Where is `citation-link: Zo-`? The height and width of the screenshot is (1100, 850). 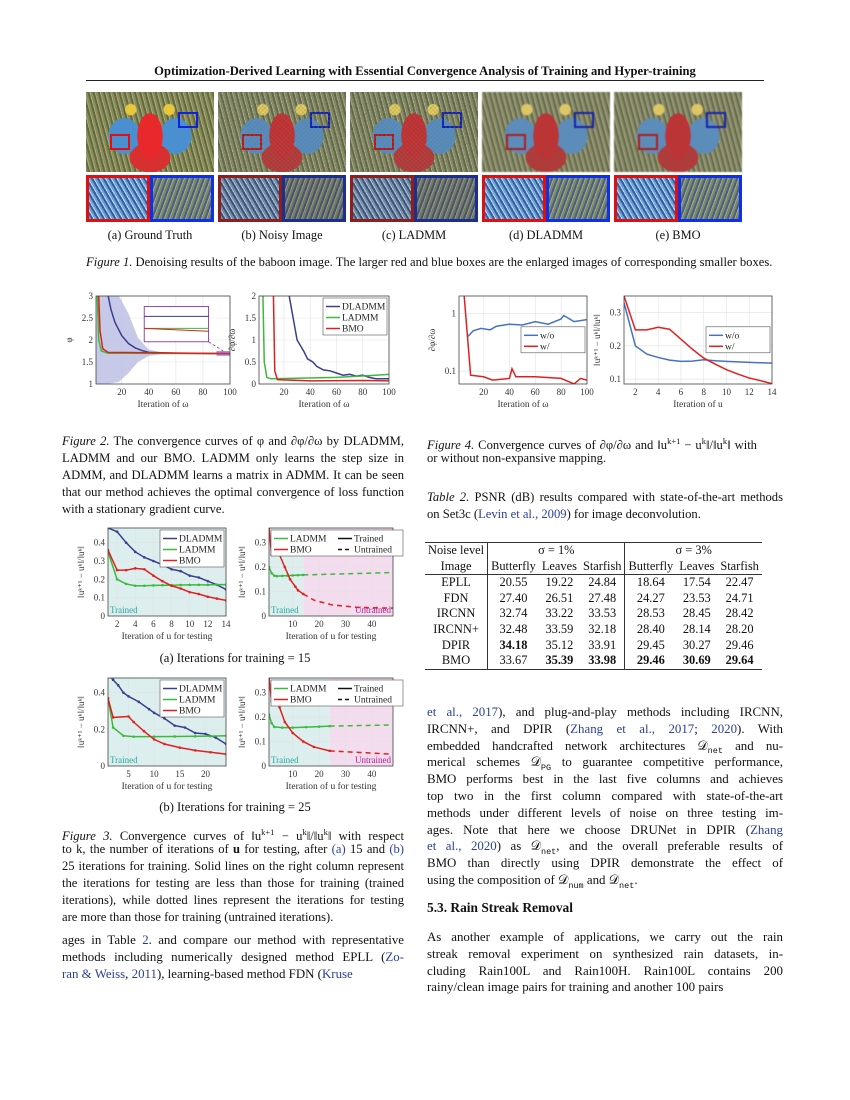 citation-link: Zo- is located at coordinates (394, 956).